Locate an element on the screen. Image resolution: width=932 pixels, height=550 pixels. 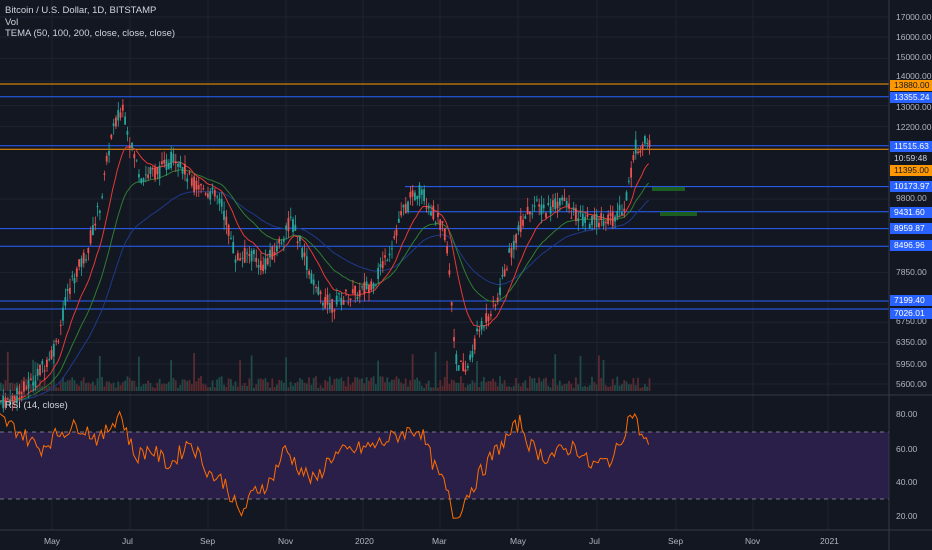
price-tag: 7199.40 is located at coordinates (911, 300).